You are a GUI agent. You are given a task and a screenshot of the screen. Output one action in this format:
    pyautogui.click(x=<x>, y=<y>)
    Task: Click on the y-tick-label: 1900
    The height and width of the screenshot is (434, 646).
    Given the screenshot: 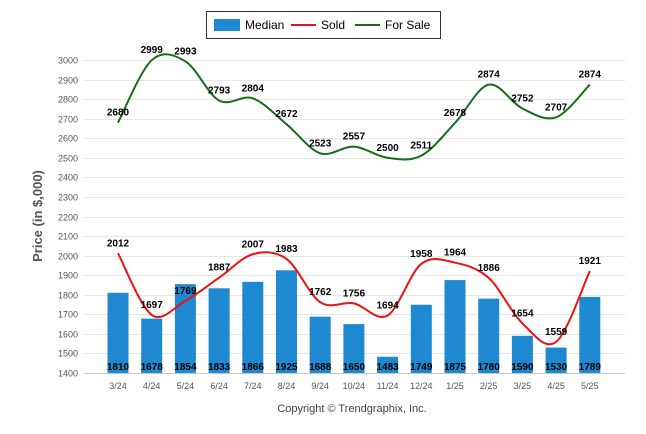 What is the action you would take?
    pyautogui.click(x=68, y=276)
    